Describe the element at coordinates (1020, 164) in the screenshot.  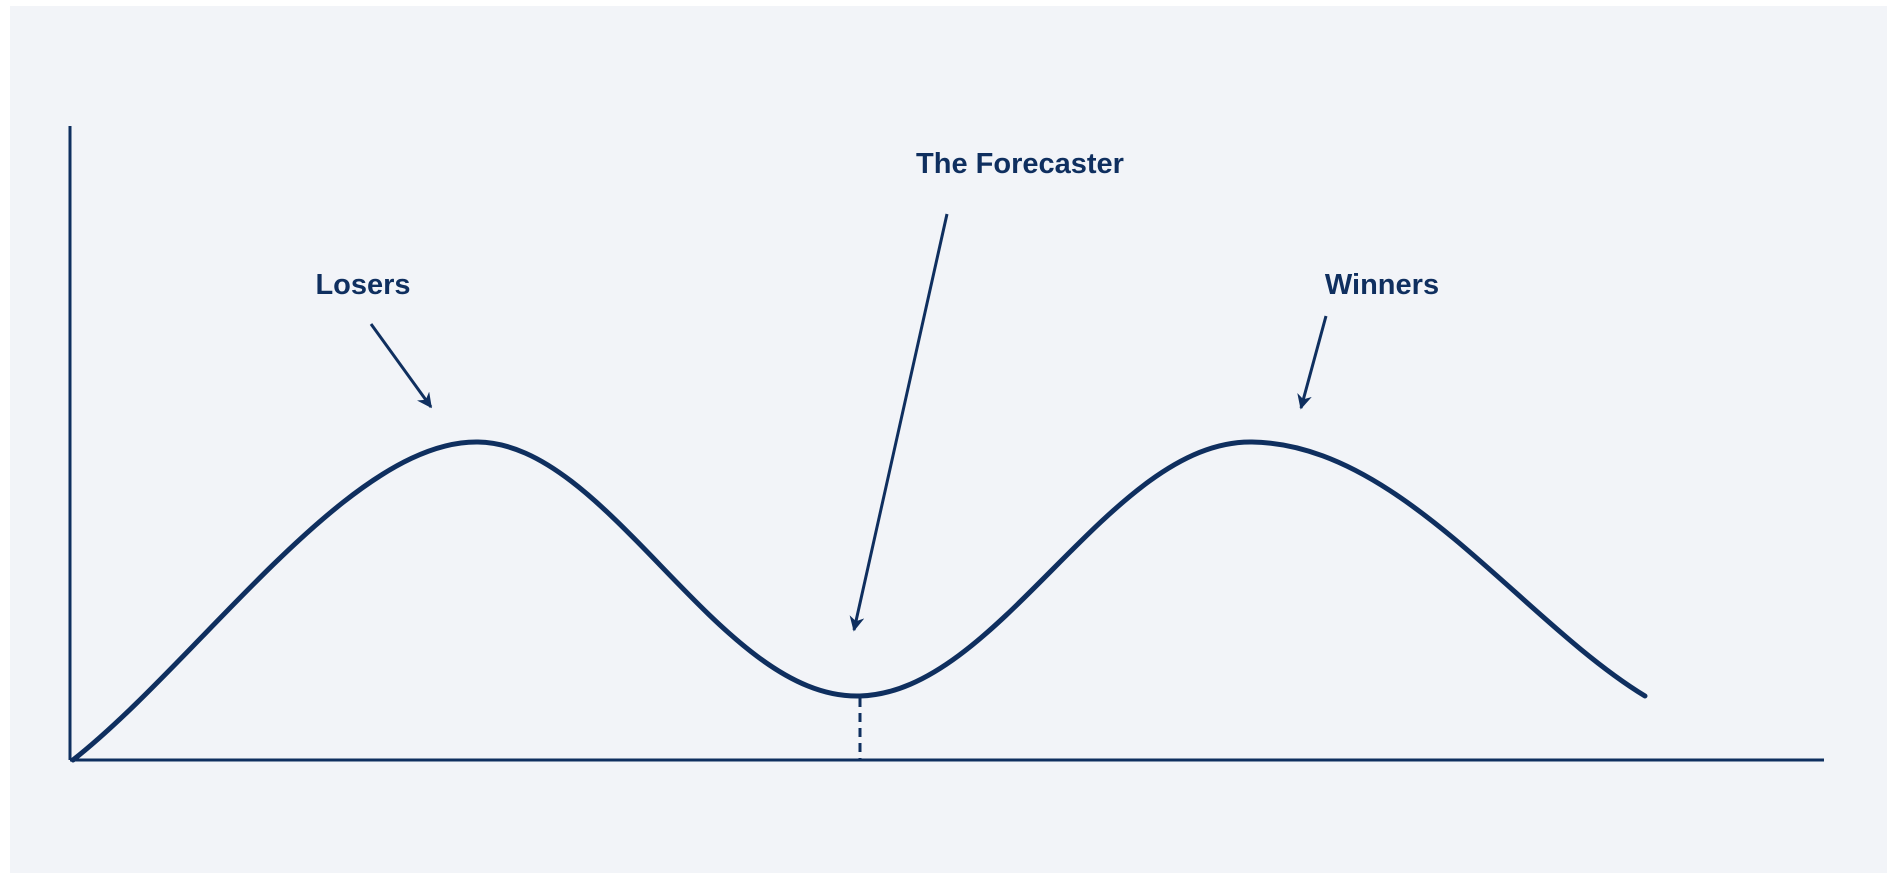
I see `forecaster-label: The Forecaster` at that location.